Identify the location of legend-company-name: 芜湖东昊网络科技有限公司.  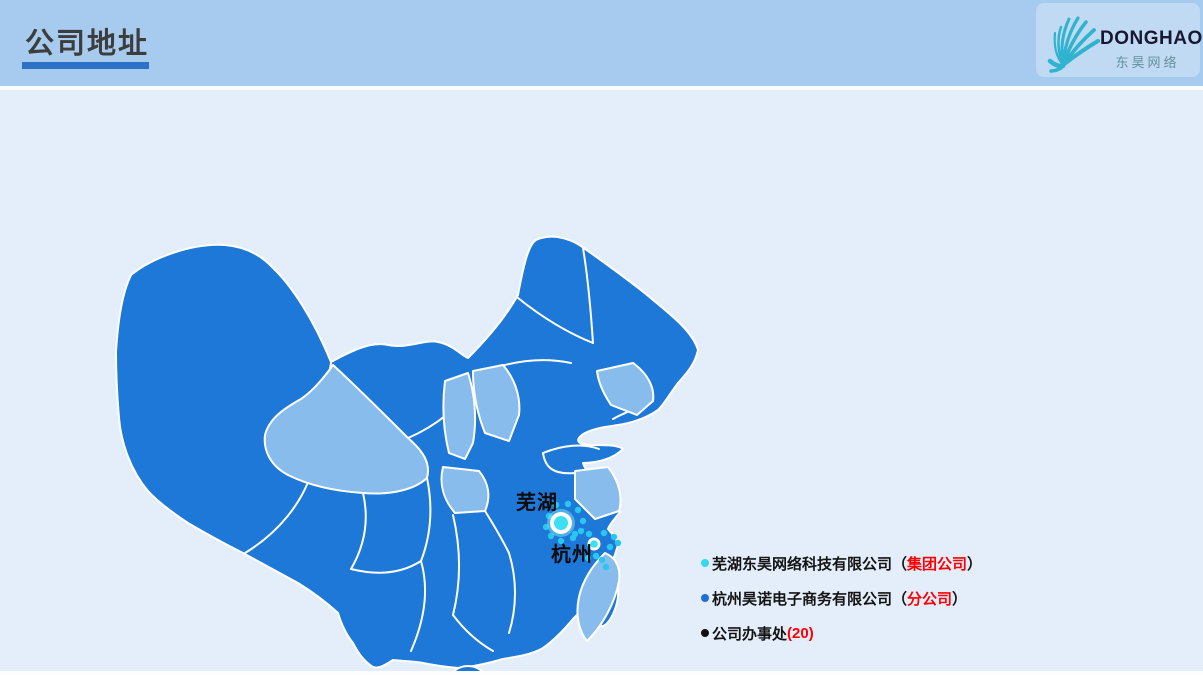
(802, 564).